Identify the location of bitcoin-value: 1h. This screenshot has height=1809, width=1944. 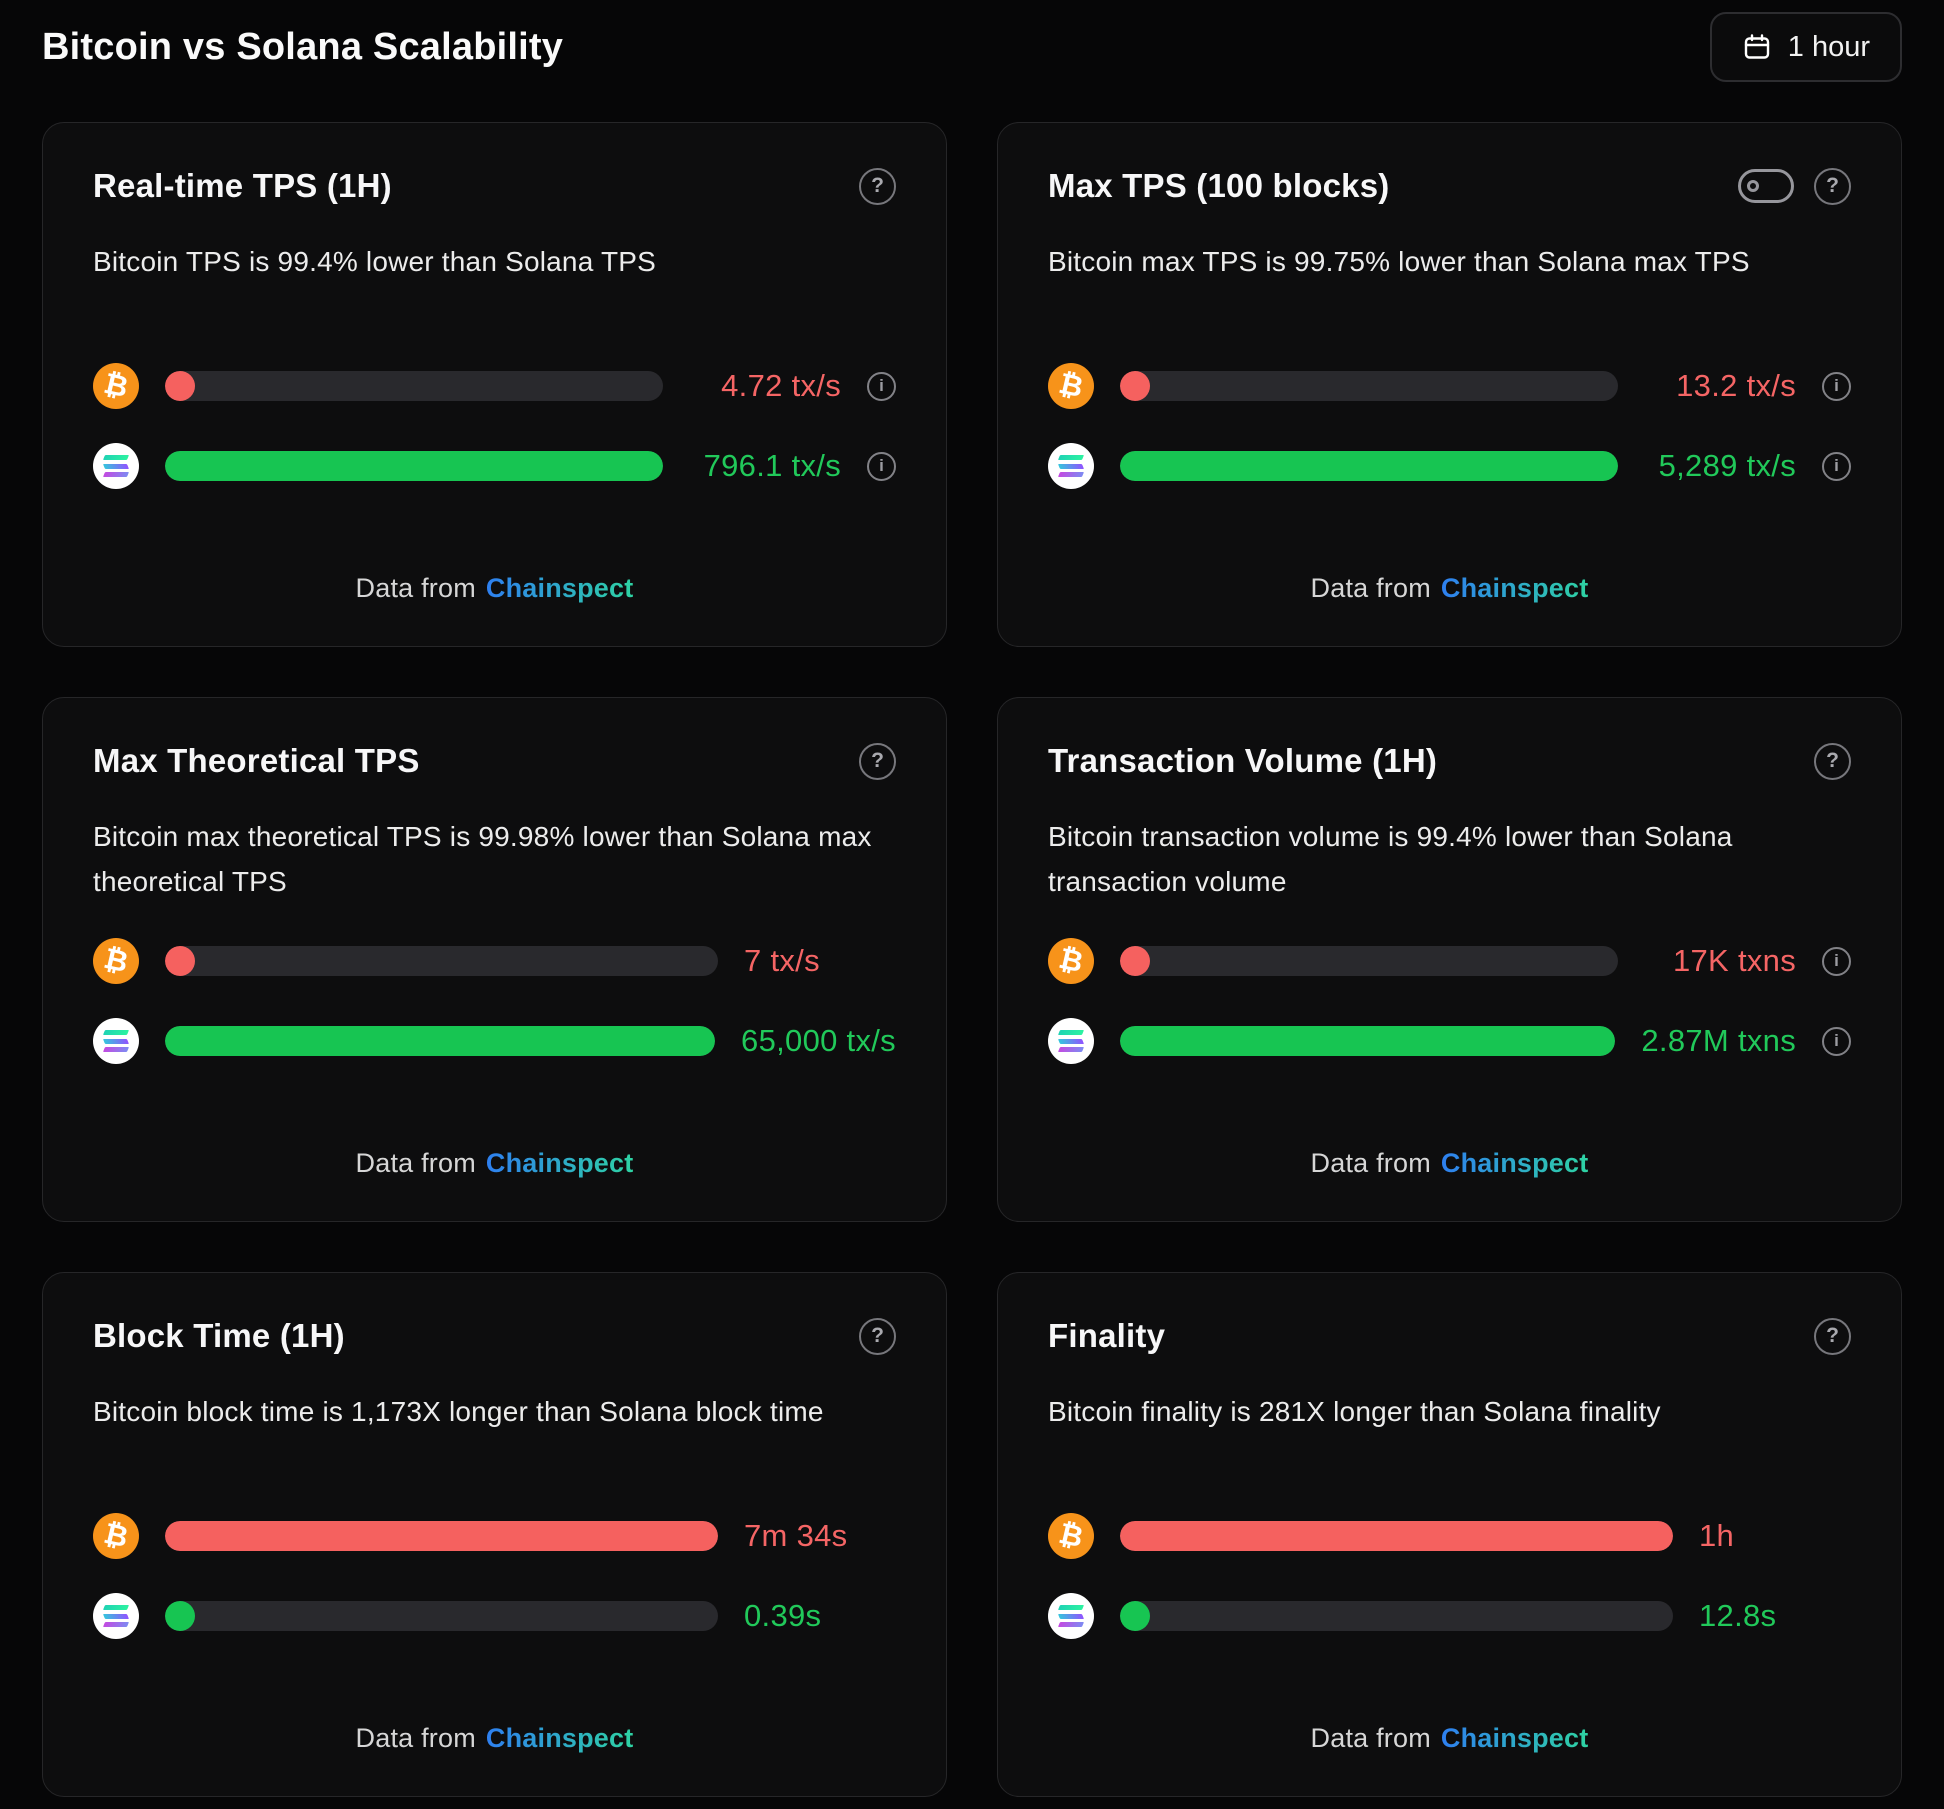
(1717, 1535).